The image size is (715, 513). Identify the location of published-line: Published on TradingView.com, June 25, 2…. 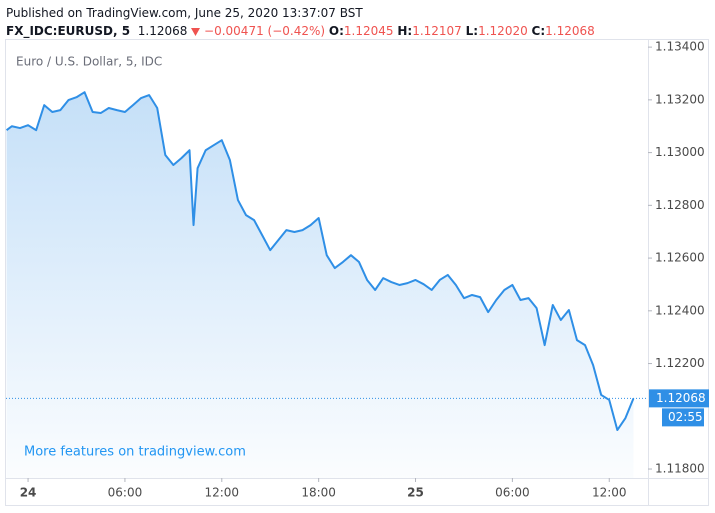
(184, 13).